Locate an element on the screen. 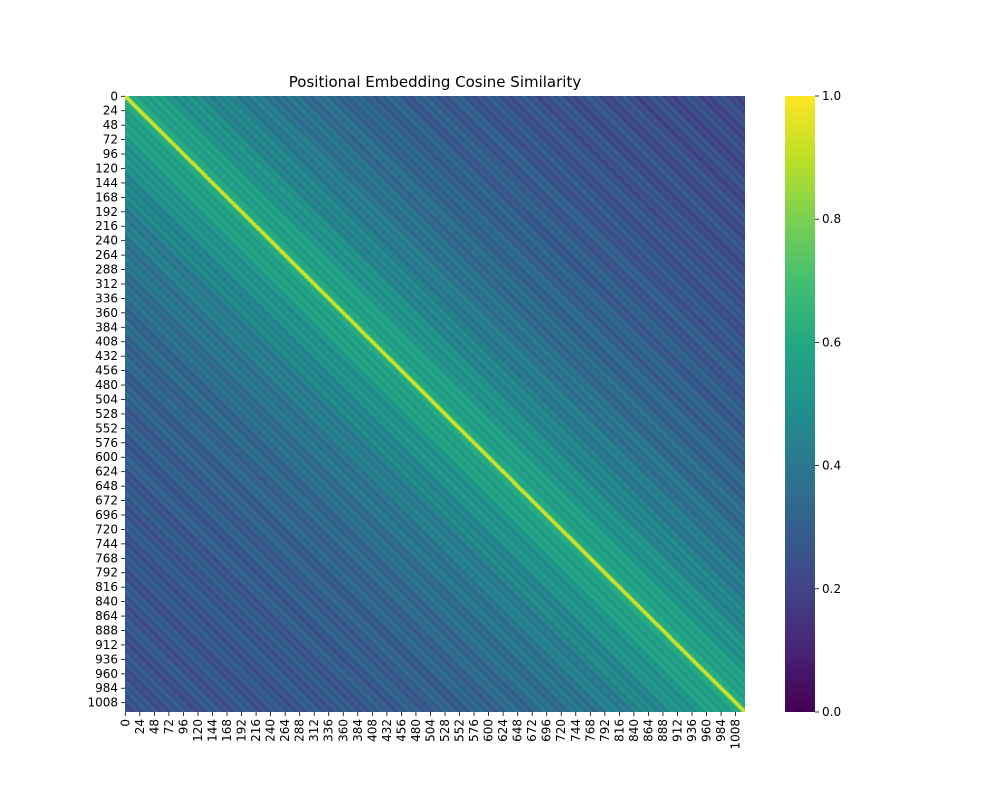 This screenshot has height=800, width=1000. y-tick-label: 408 is located at coordinates (106, 342).